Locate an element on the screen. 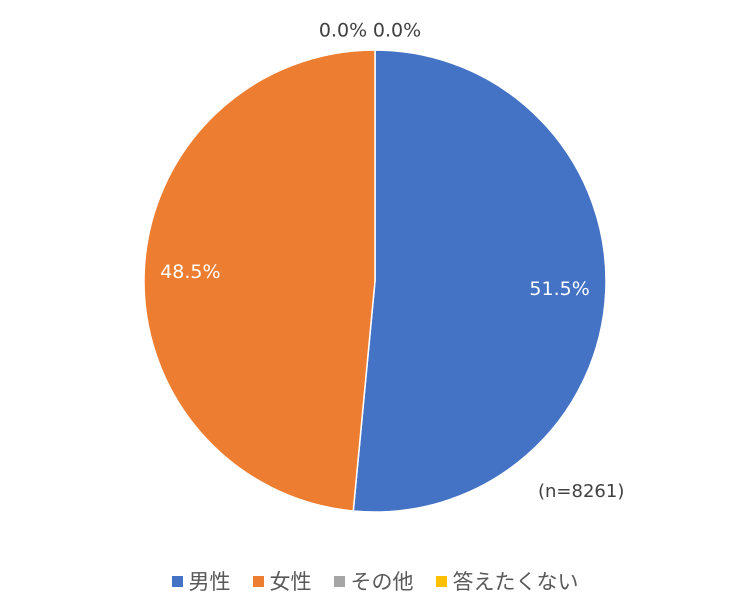 The width and height of the screenshot is (750, 608). data-label-female: 48.5% is located at coordinates (190, 272).